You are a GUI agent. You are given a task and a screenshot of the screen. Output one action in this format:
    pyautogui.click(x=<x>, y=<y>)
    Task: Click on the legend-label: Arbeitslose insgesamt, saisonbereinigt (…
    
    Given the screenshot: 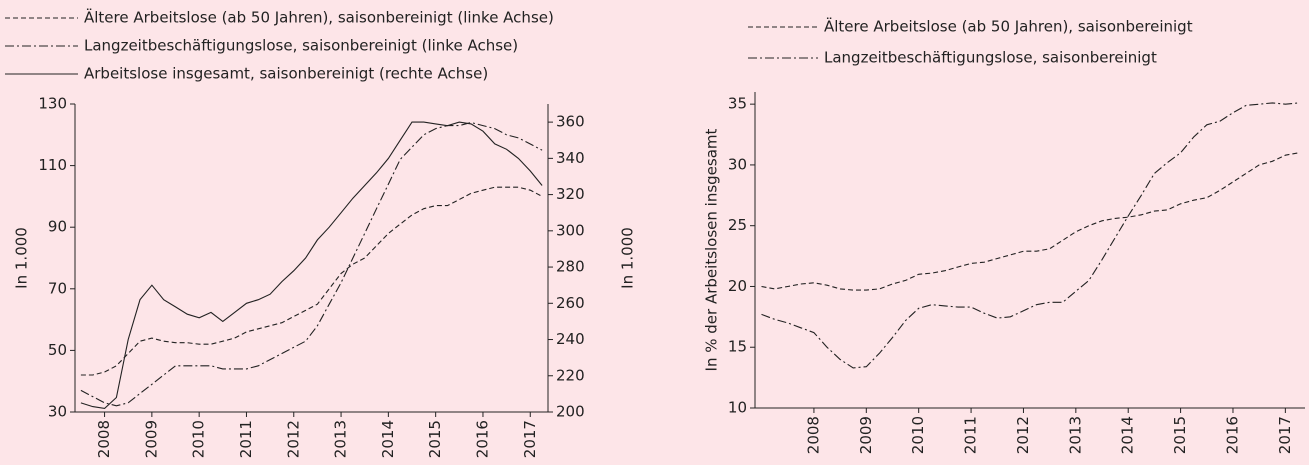 What is the action you would take?
    pyautogui.click(x=286, y=74)
    